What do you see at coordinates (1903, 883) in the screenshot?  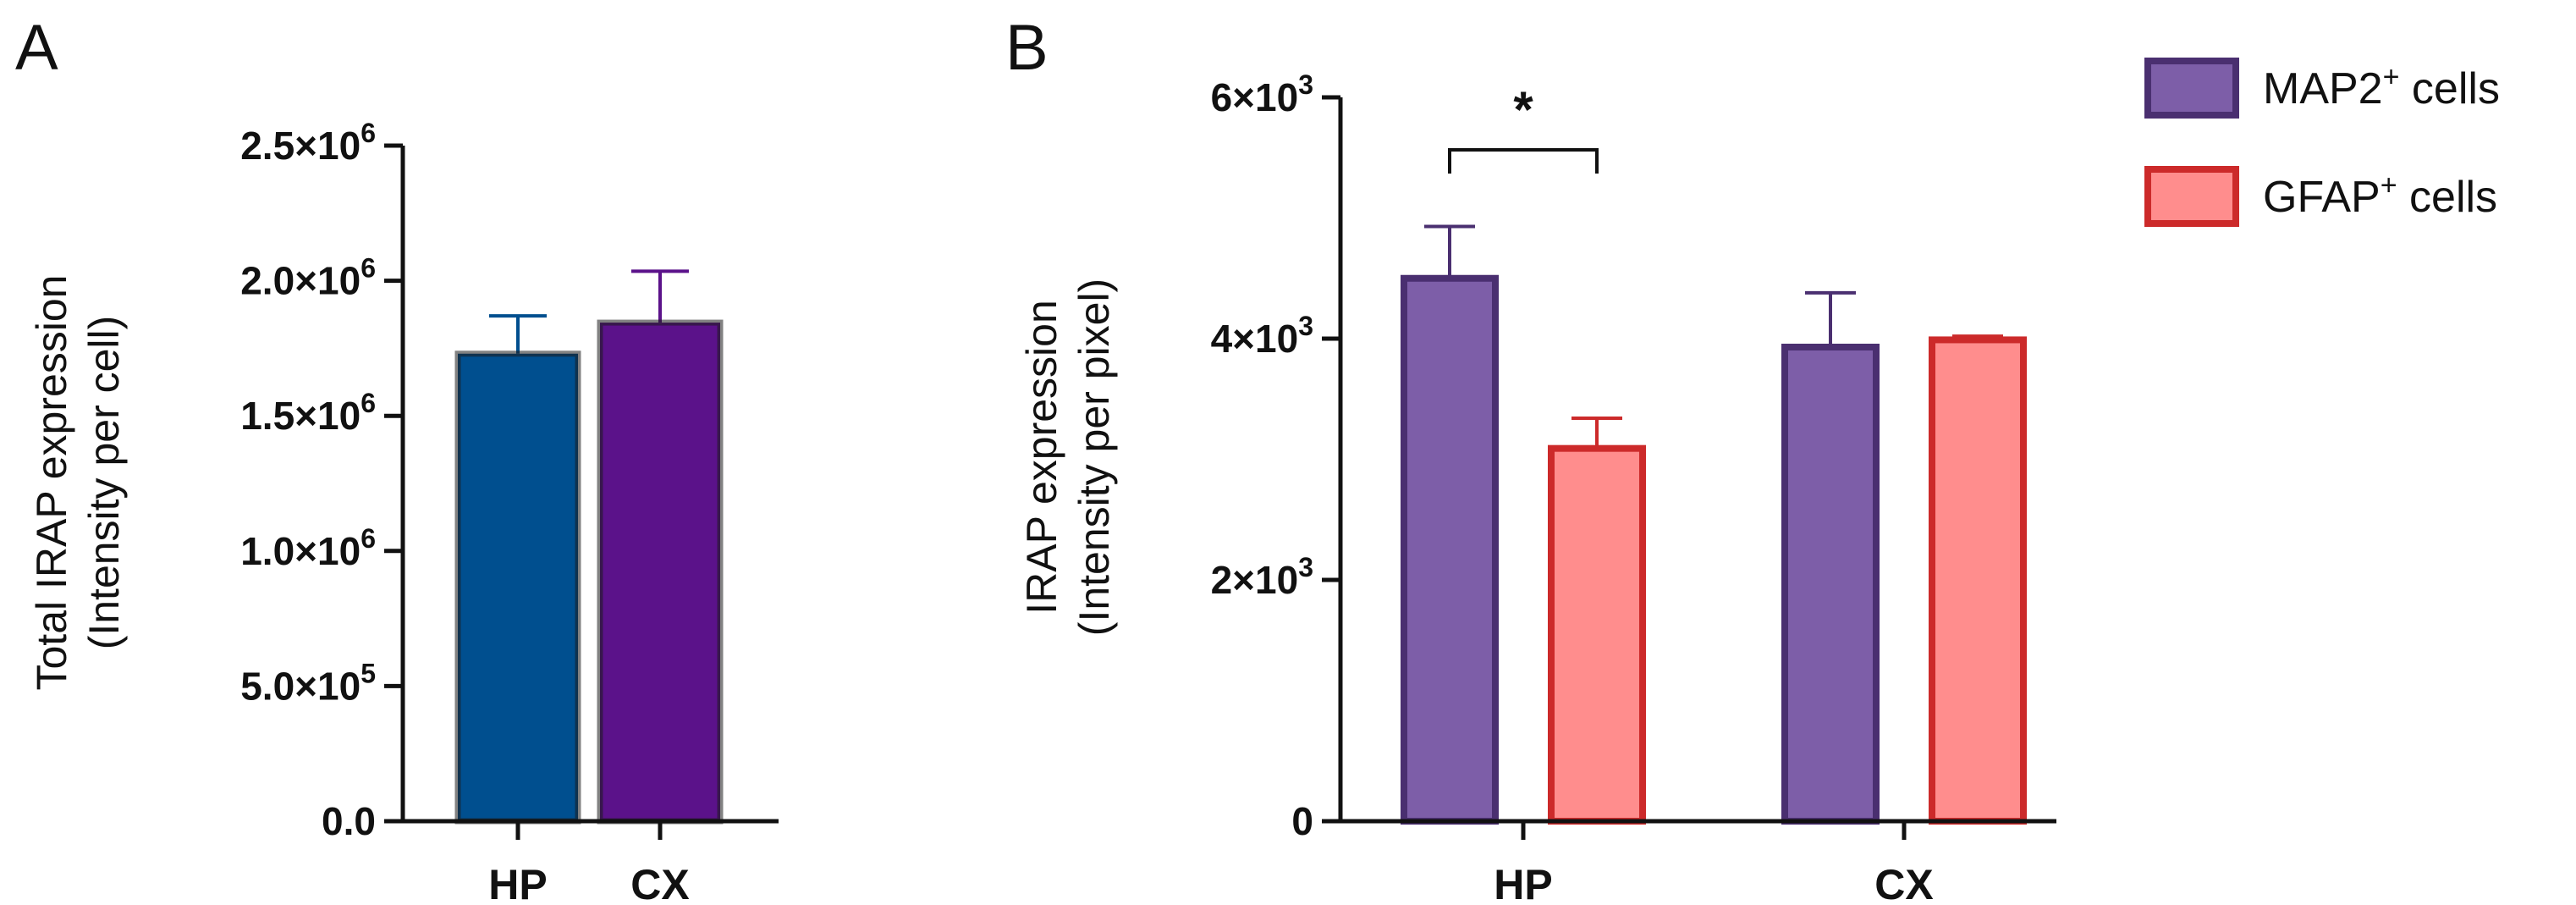 I see `x-label-b-cx: CX` at bounding box center [1903, 883].